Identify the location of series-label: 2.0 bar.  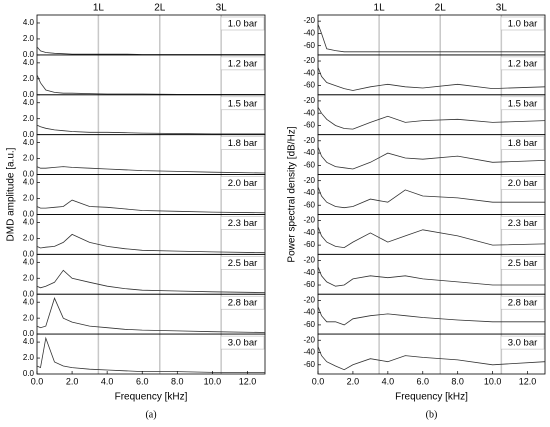
(243, 183).